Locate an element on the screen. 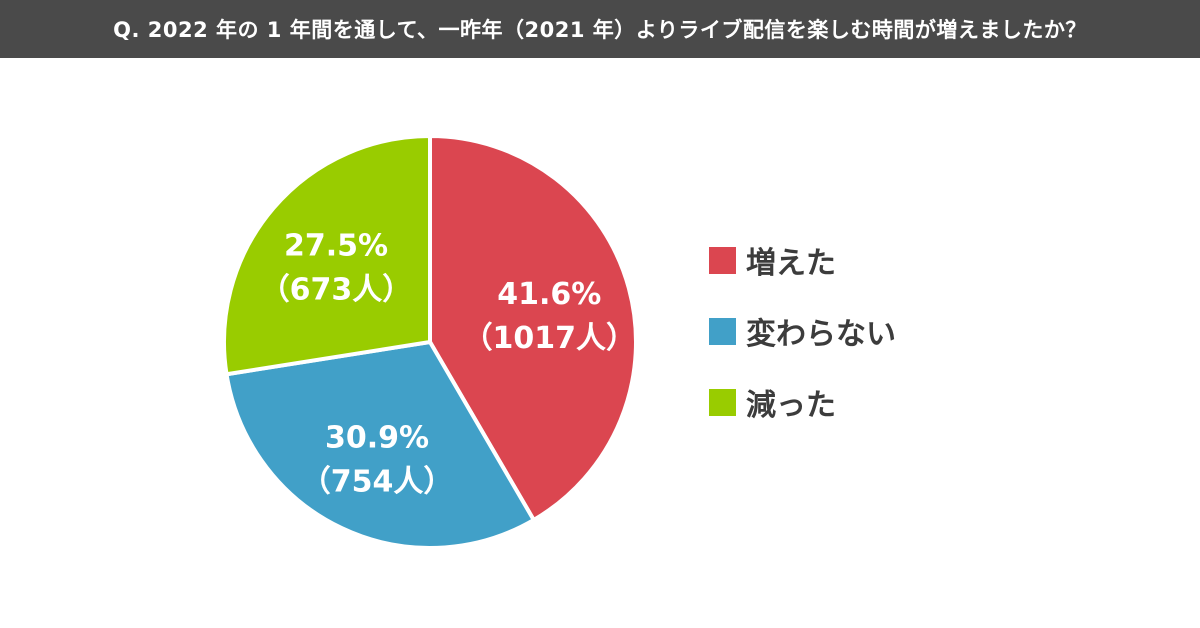  legend-item-increased: 増えた is located at coordinates (802, 261).